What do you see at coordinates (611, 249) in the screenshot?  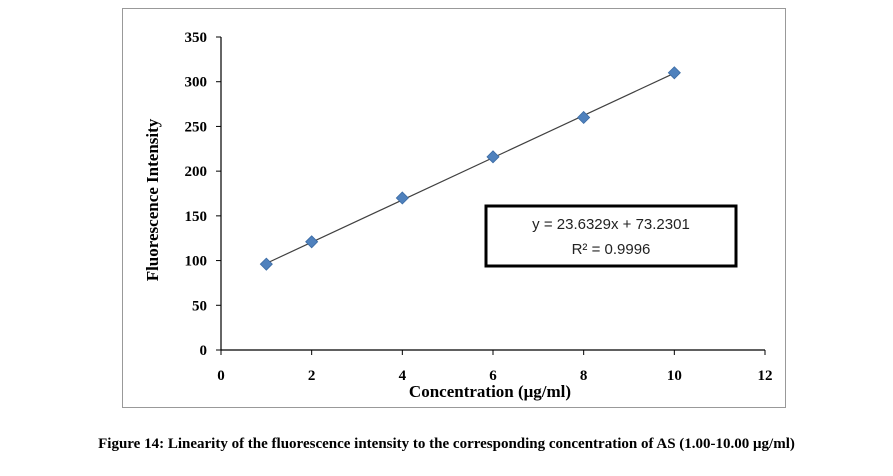 I see `r-squared-text: R² = 0.9996` at bounding box center [611, 249].